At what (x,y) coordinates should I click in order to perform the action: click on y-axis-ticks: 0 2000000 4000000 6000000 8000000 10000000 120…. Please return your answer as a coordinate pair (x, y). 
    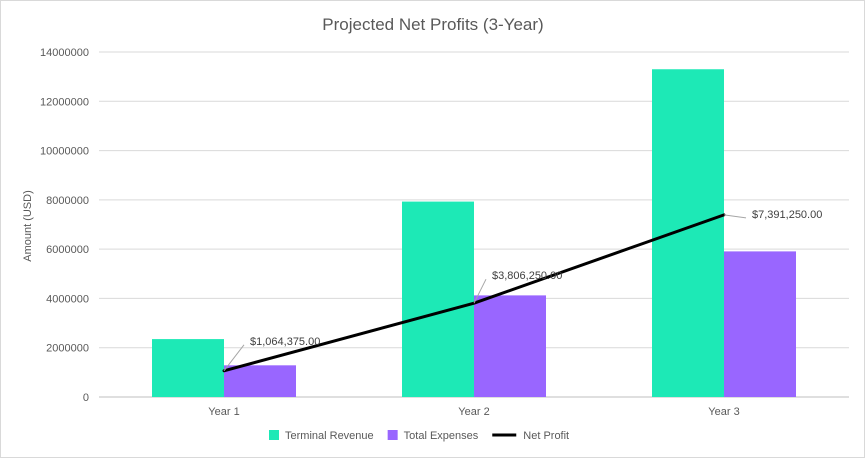
    Looking at the image, I should click on (64, 225).